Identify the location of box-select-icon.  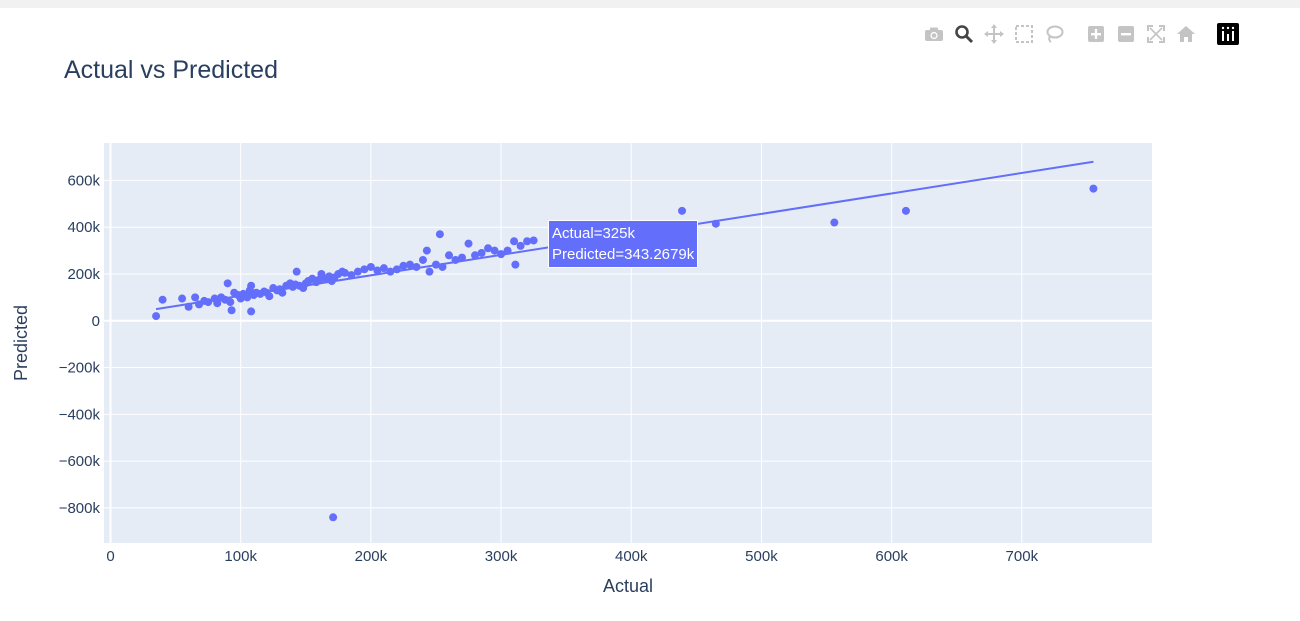
(1024, 34).